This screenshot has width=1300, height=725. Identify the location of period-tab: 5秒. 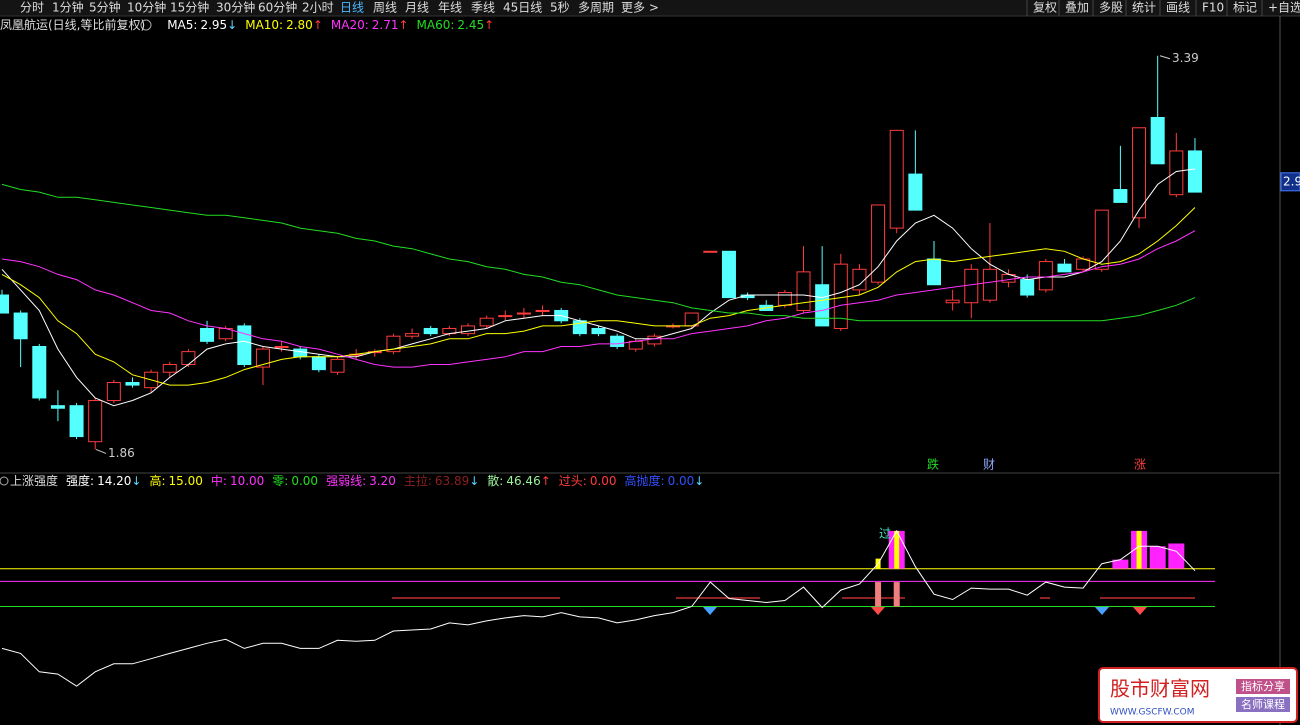
(560, 8).